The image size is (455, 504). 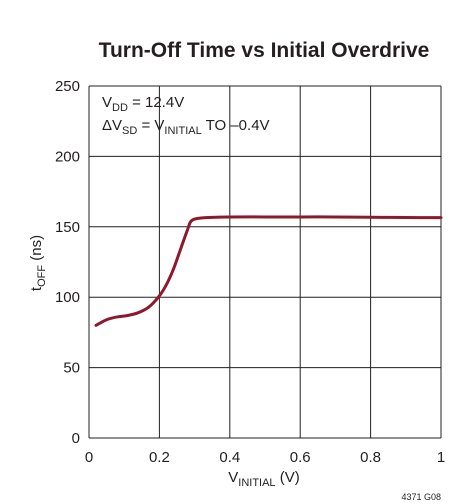 I want to click on y-axis-label: tOFF (ns), so click(x=38, y=263).